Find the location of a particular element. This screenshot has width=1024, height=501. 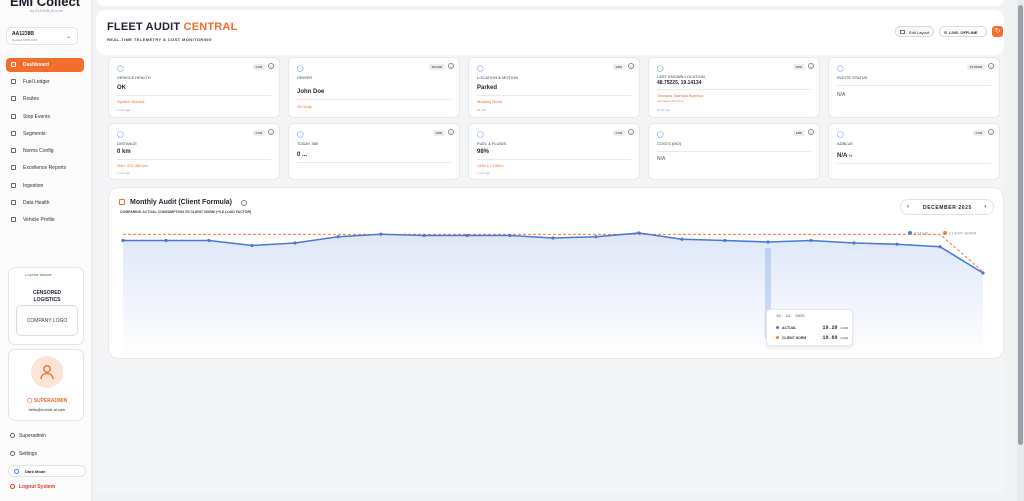

vehicle-id: AA1238B is located at coordinates (23, 34).